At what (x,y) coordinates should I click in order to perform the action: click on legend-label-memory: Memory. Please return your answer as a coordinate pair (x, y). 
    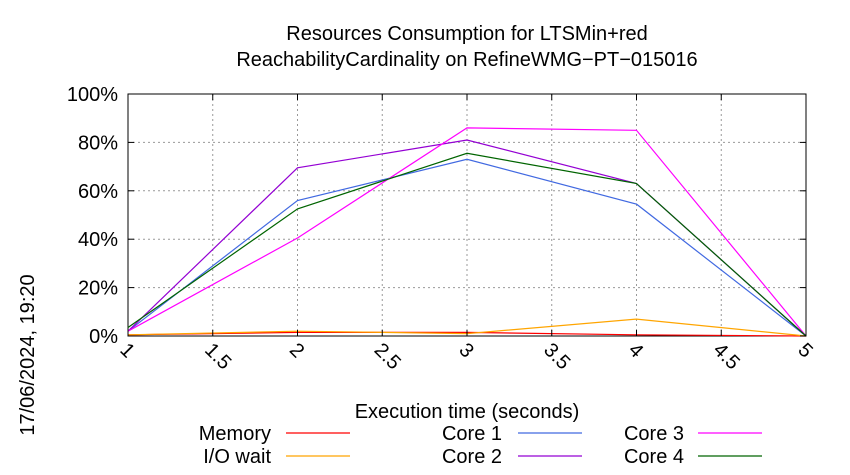
    Looking at the image, I should click on (235, 434).